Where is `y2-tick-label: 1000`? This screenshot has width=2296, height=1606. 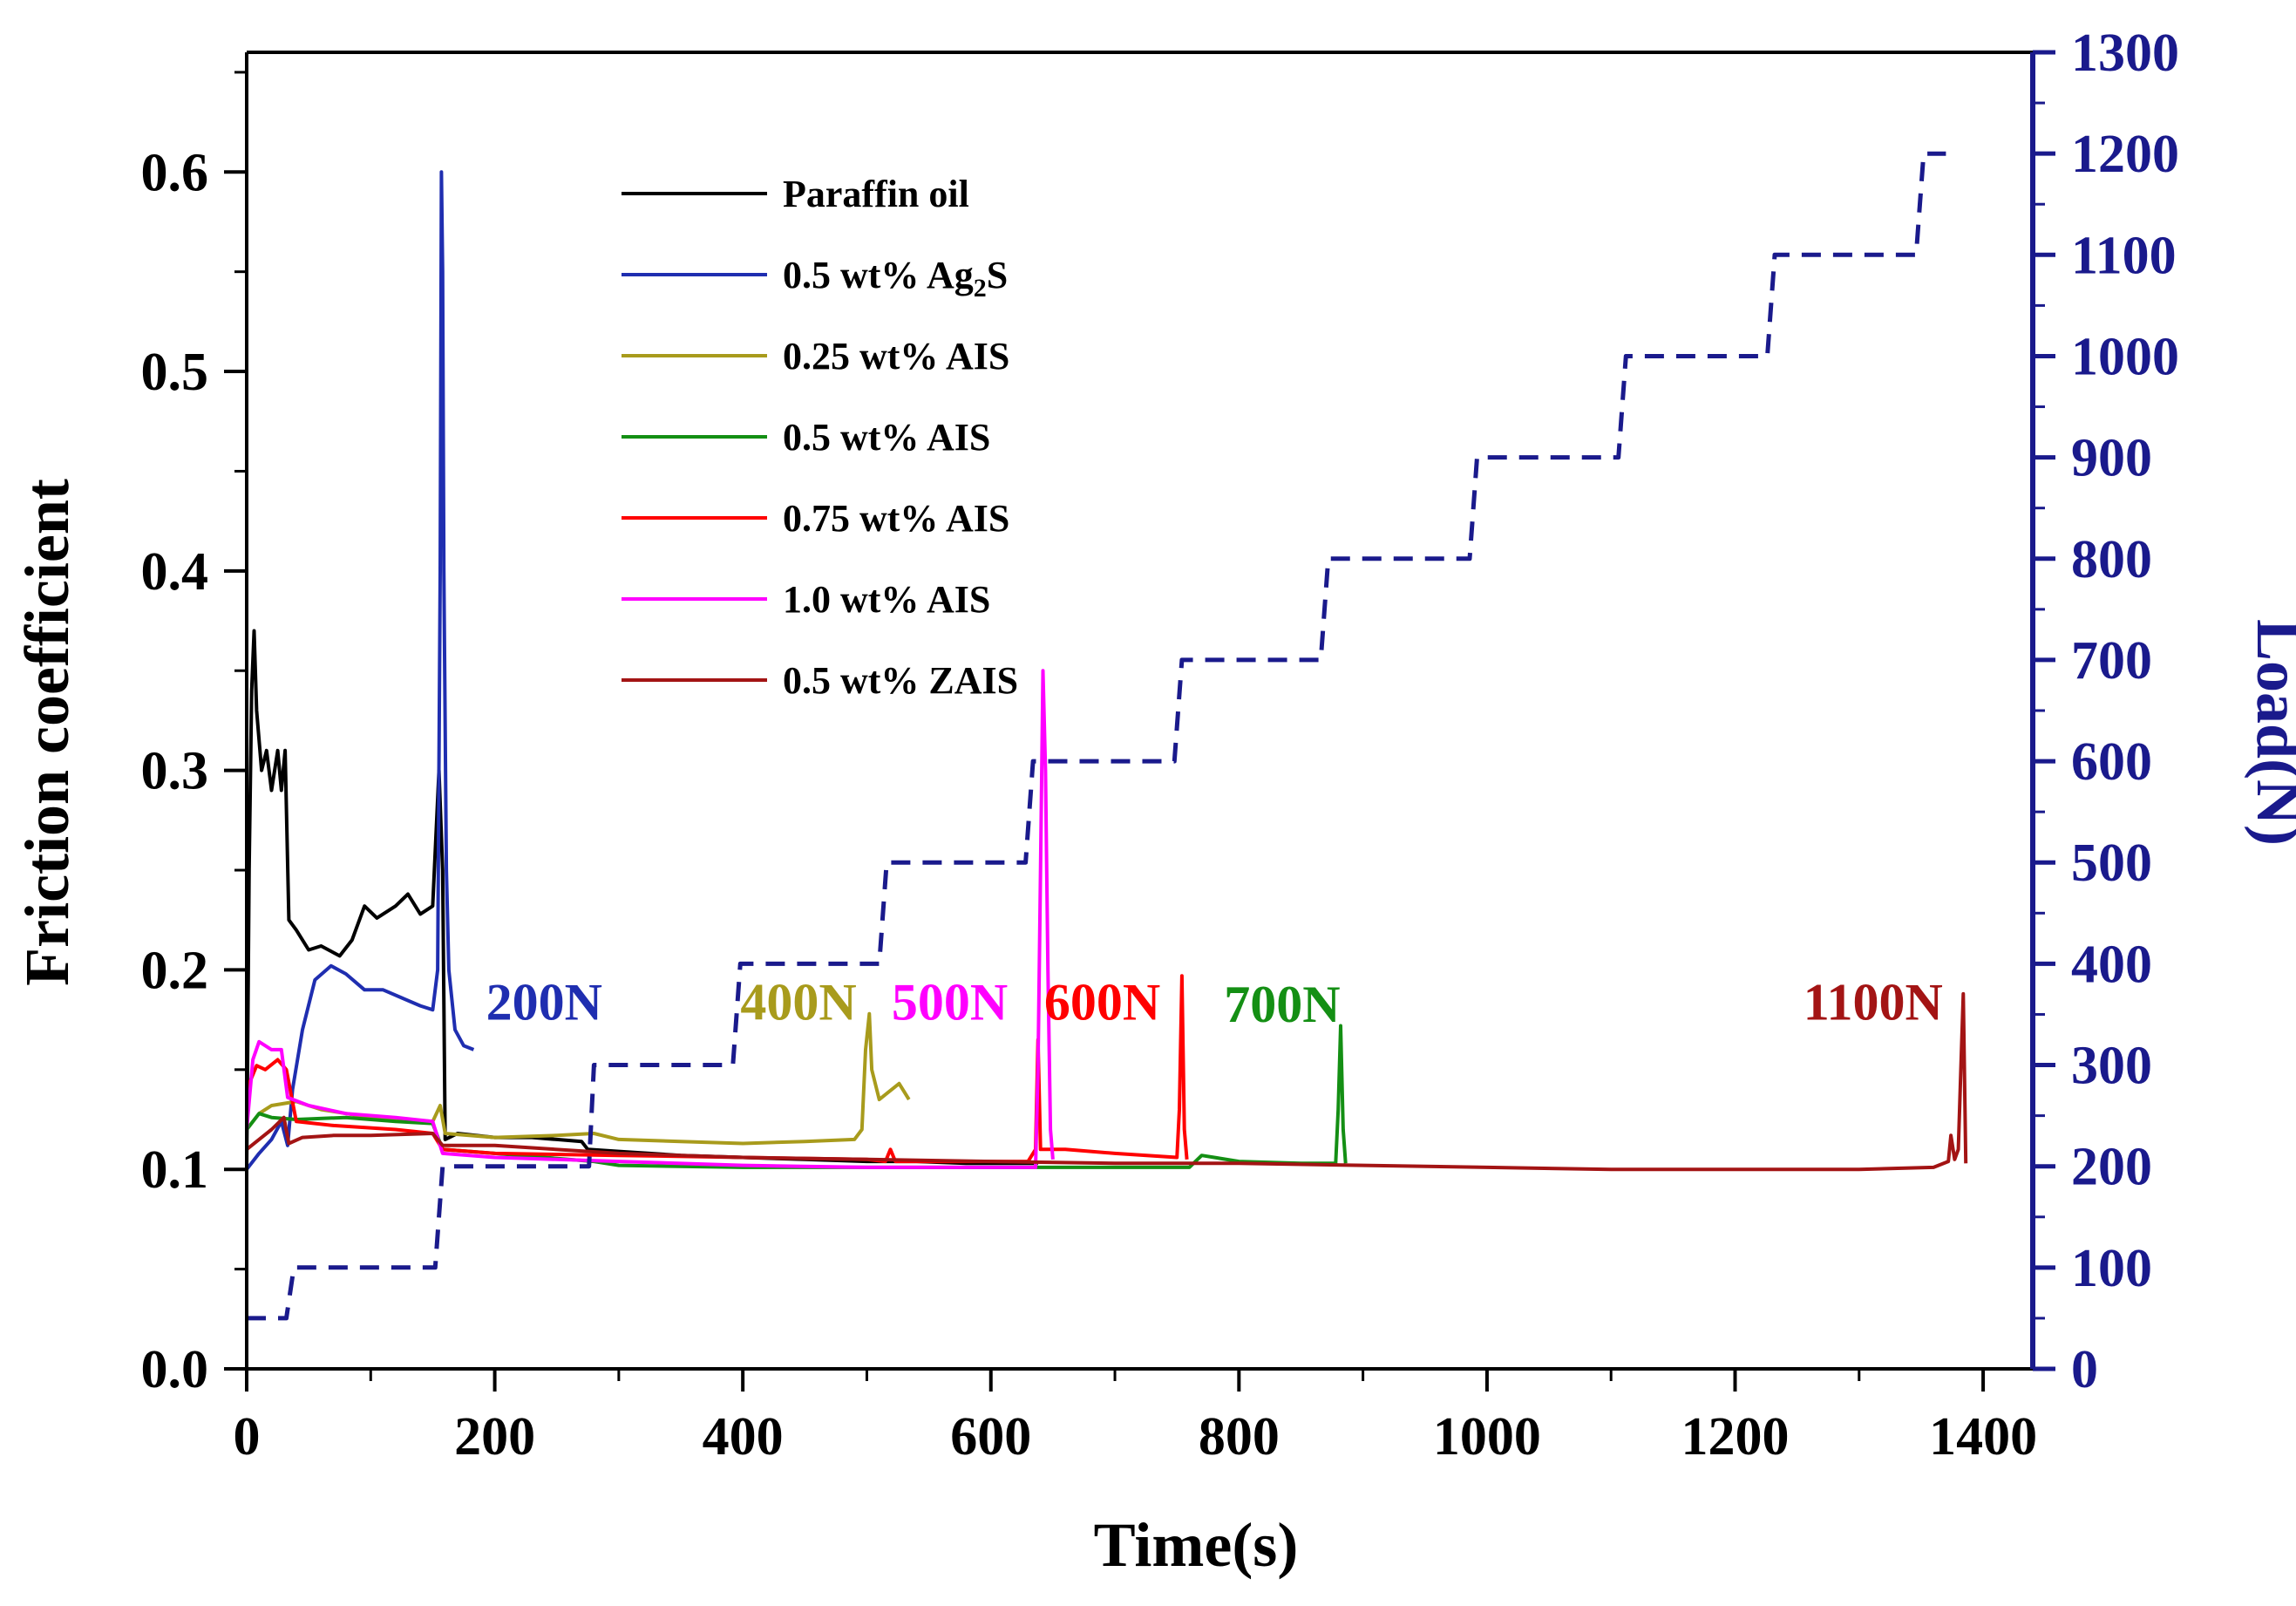 y2-tick-label: 1000 is located at coordinates (2125, 356).